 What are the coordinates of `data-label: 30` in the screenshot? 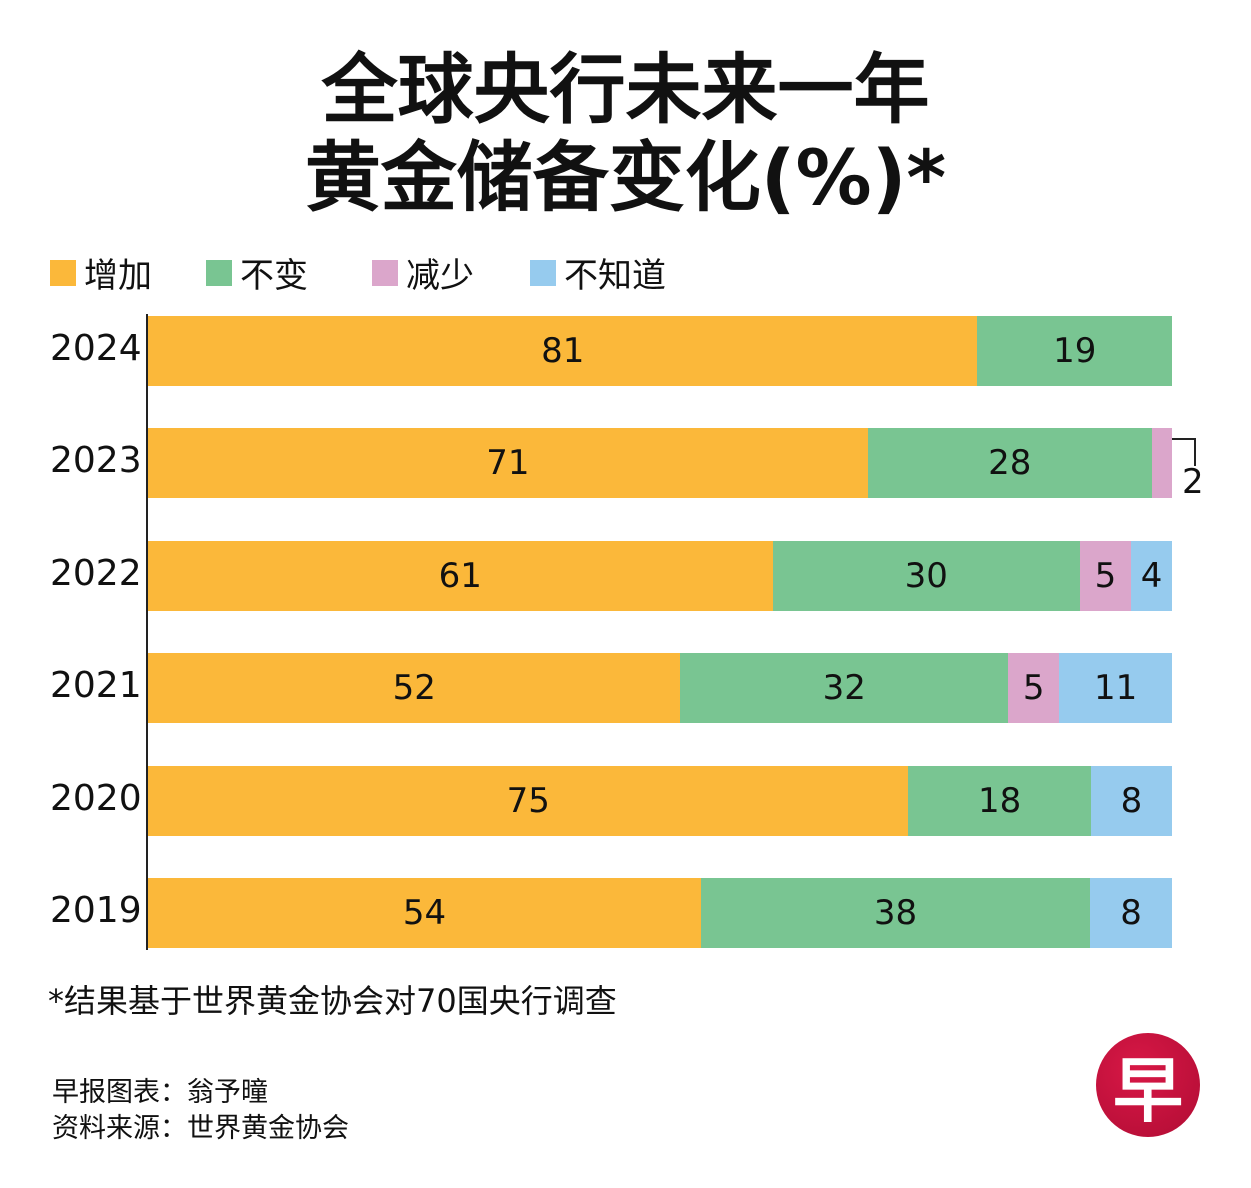 It's located at (926, 575).